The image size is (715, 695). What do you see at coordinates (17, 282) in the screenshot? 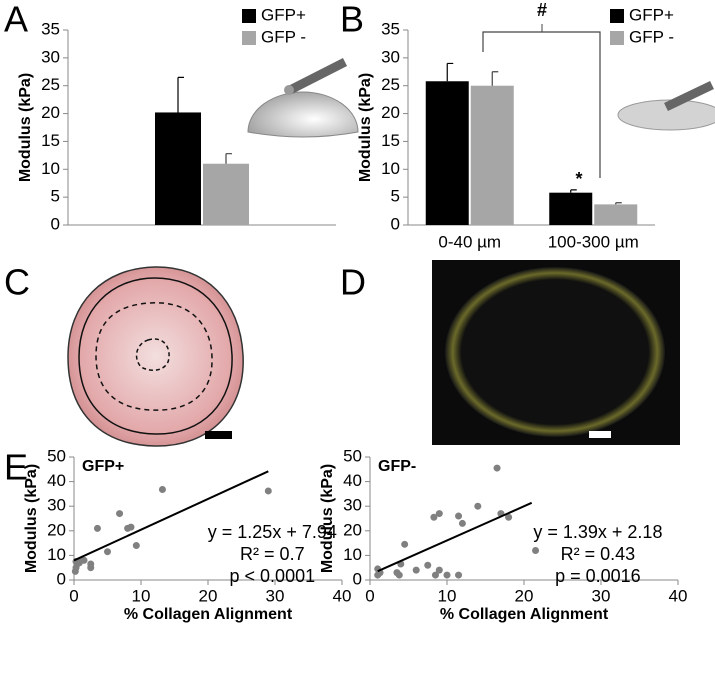
I see `panel-label: C` at bounding box center [17, 282].